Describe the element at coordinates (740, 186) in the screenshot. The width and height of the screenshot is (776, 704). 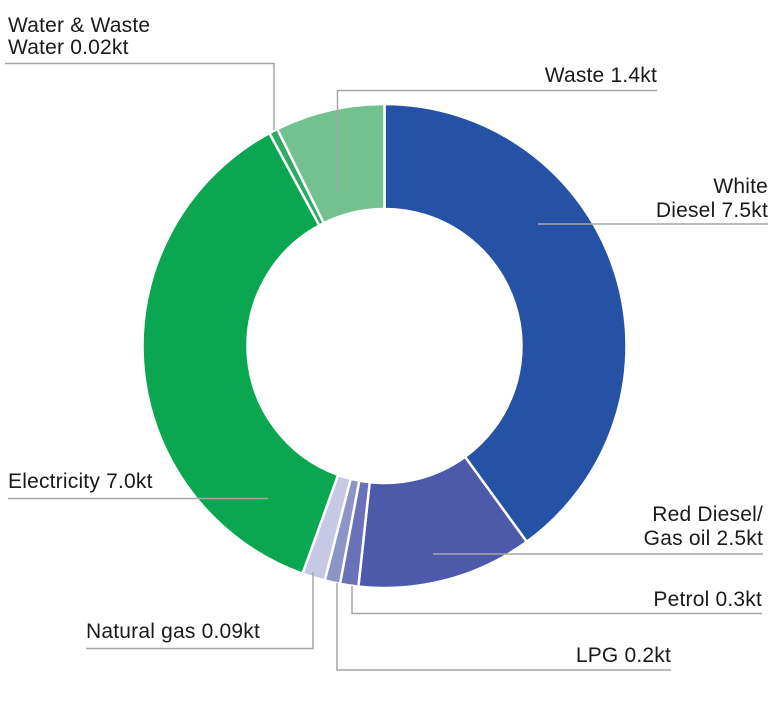
I see `label-white-diesel-line1: White` at that location.